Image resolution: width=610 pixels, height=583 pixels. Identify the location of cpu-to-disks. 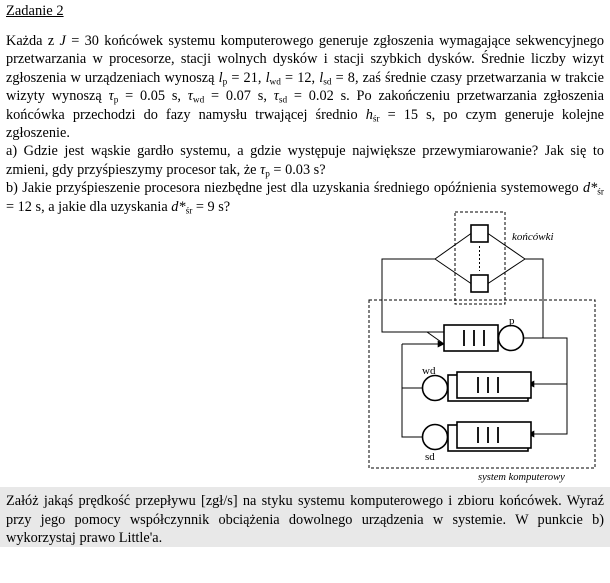
(547, 362).